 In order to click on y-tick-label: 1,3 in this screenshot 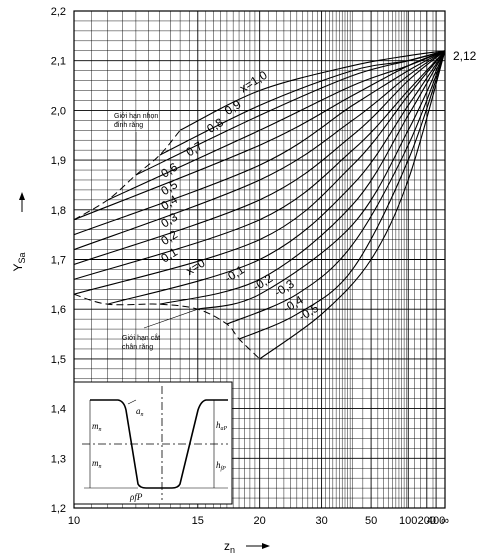, I will do `click(58, 459)`.